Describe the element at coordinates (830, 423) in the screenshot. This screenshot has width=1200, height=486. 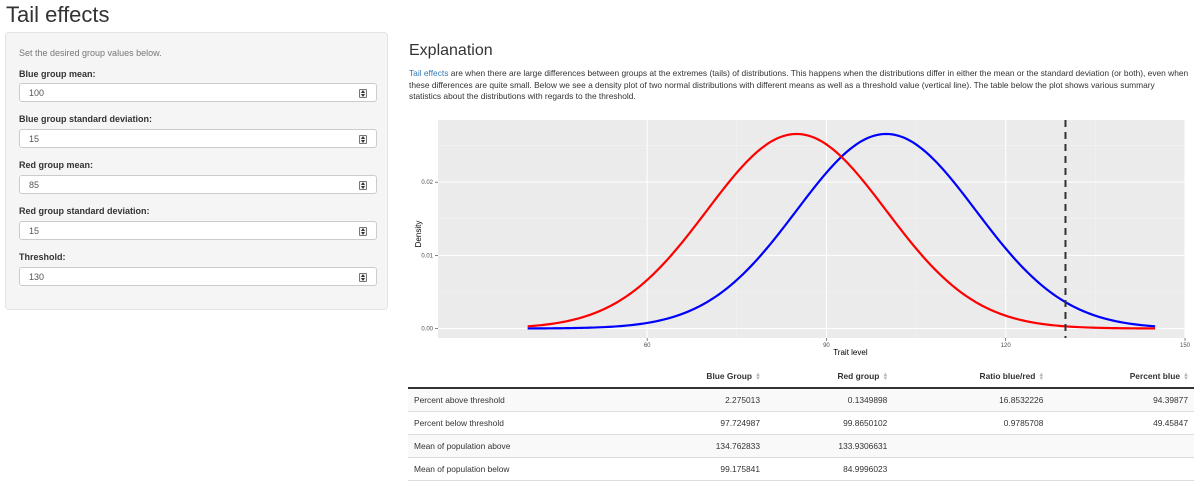
I see `table-cell: 99.8650102` at that location.